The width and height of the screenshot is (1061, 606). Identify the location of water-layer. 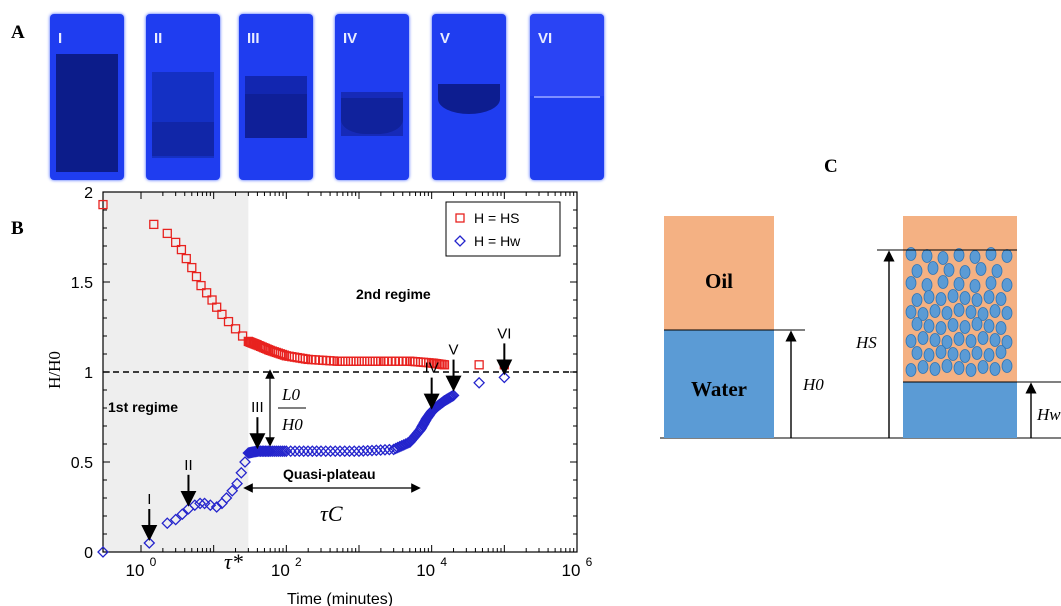
(719, 384).